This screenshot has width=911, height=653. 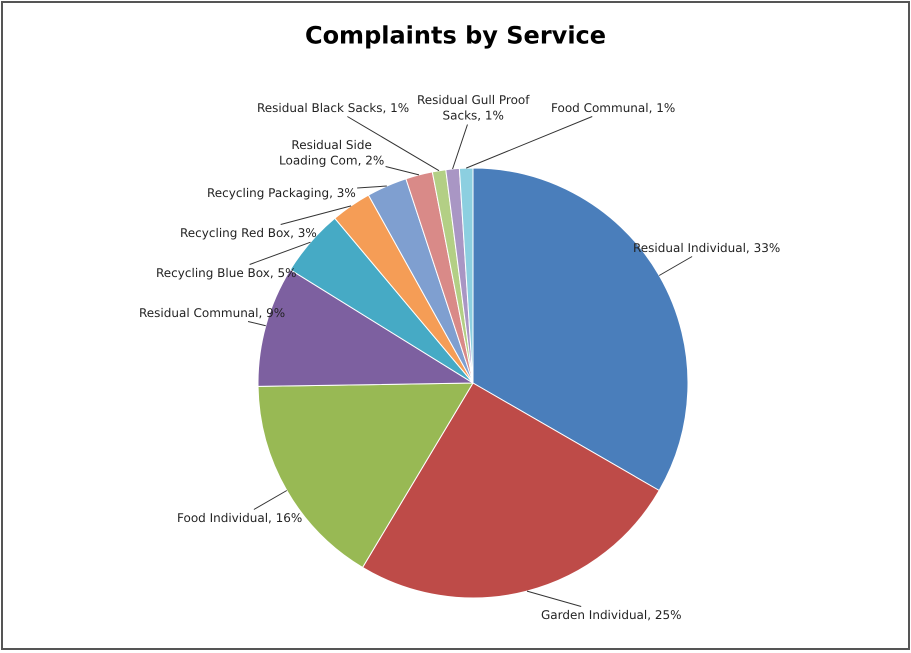 What do you see at coordinates (331, 153) in the screenshot?
I see `slice-label: Residual Side Loading Com, 2%` at bounding box center [331, 153].